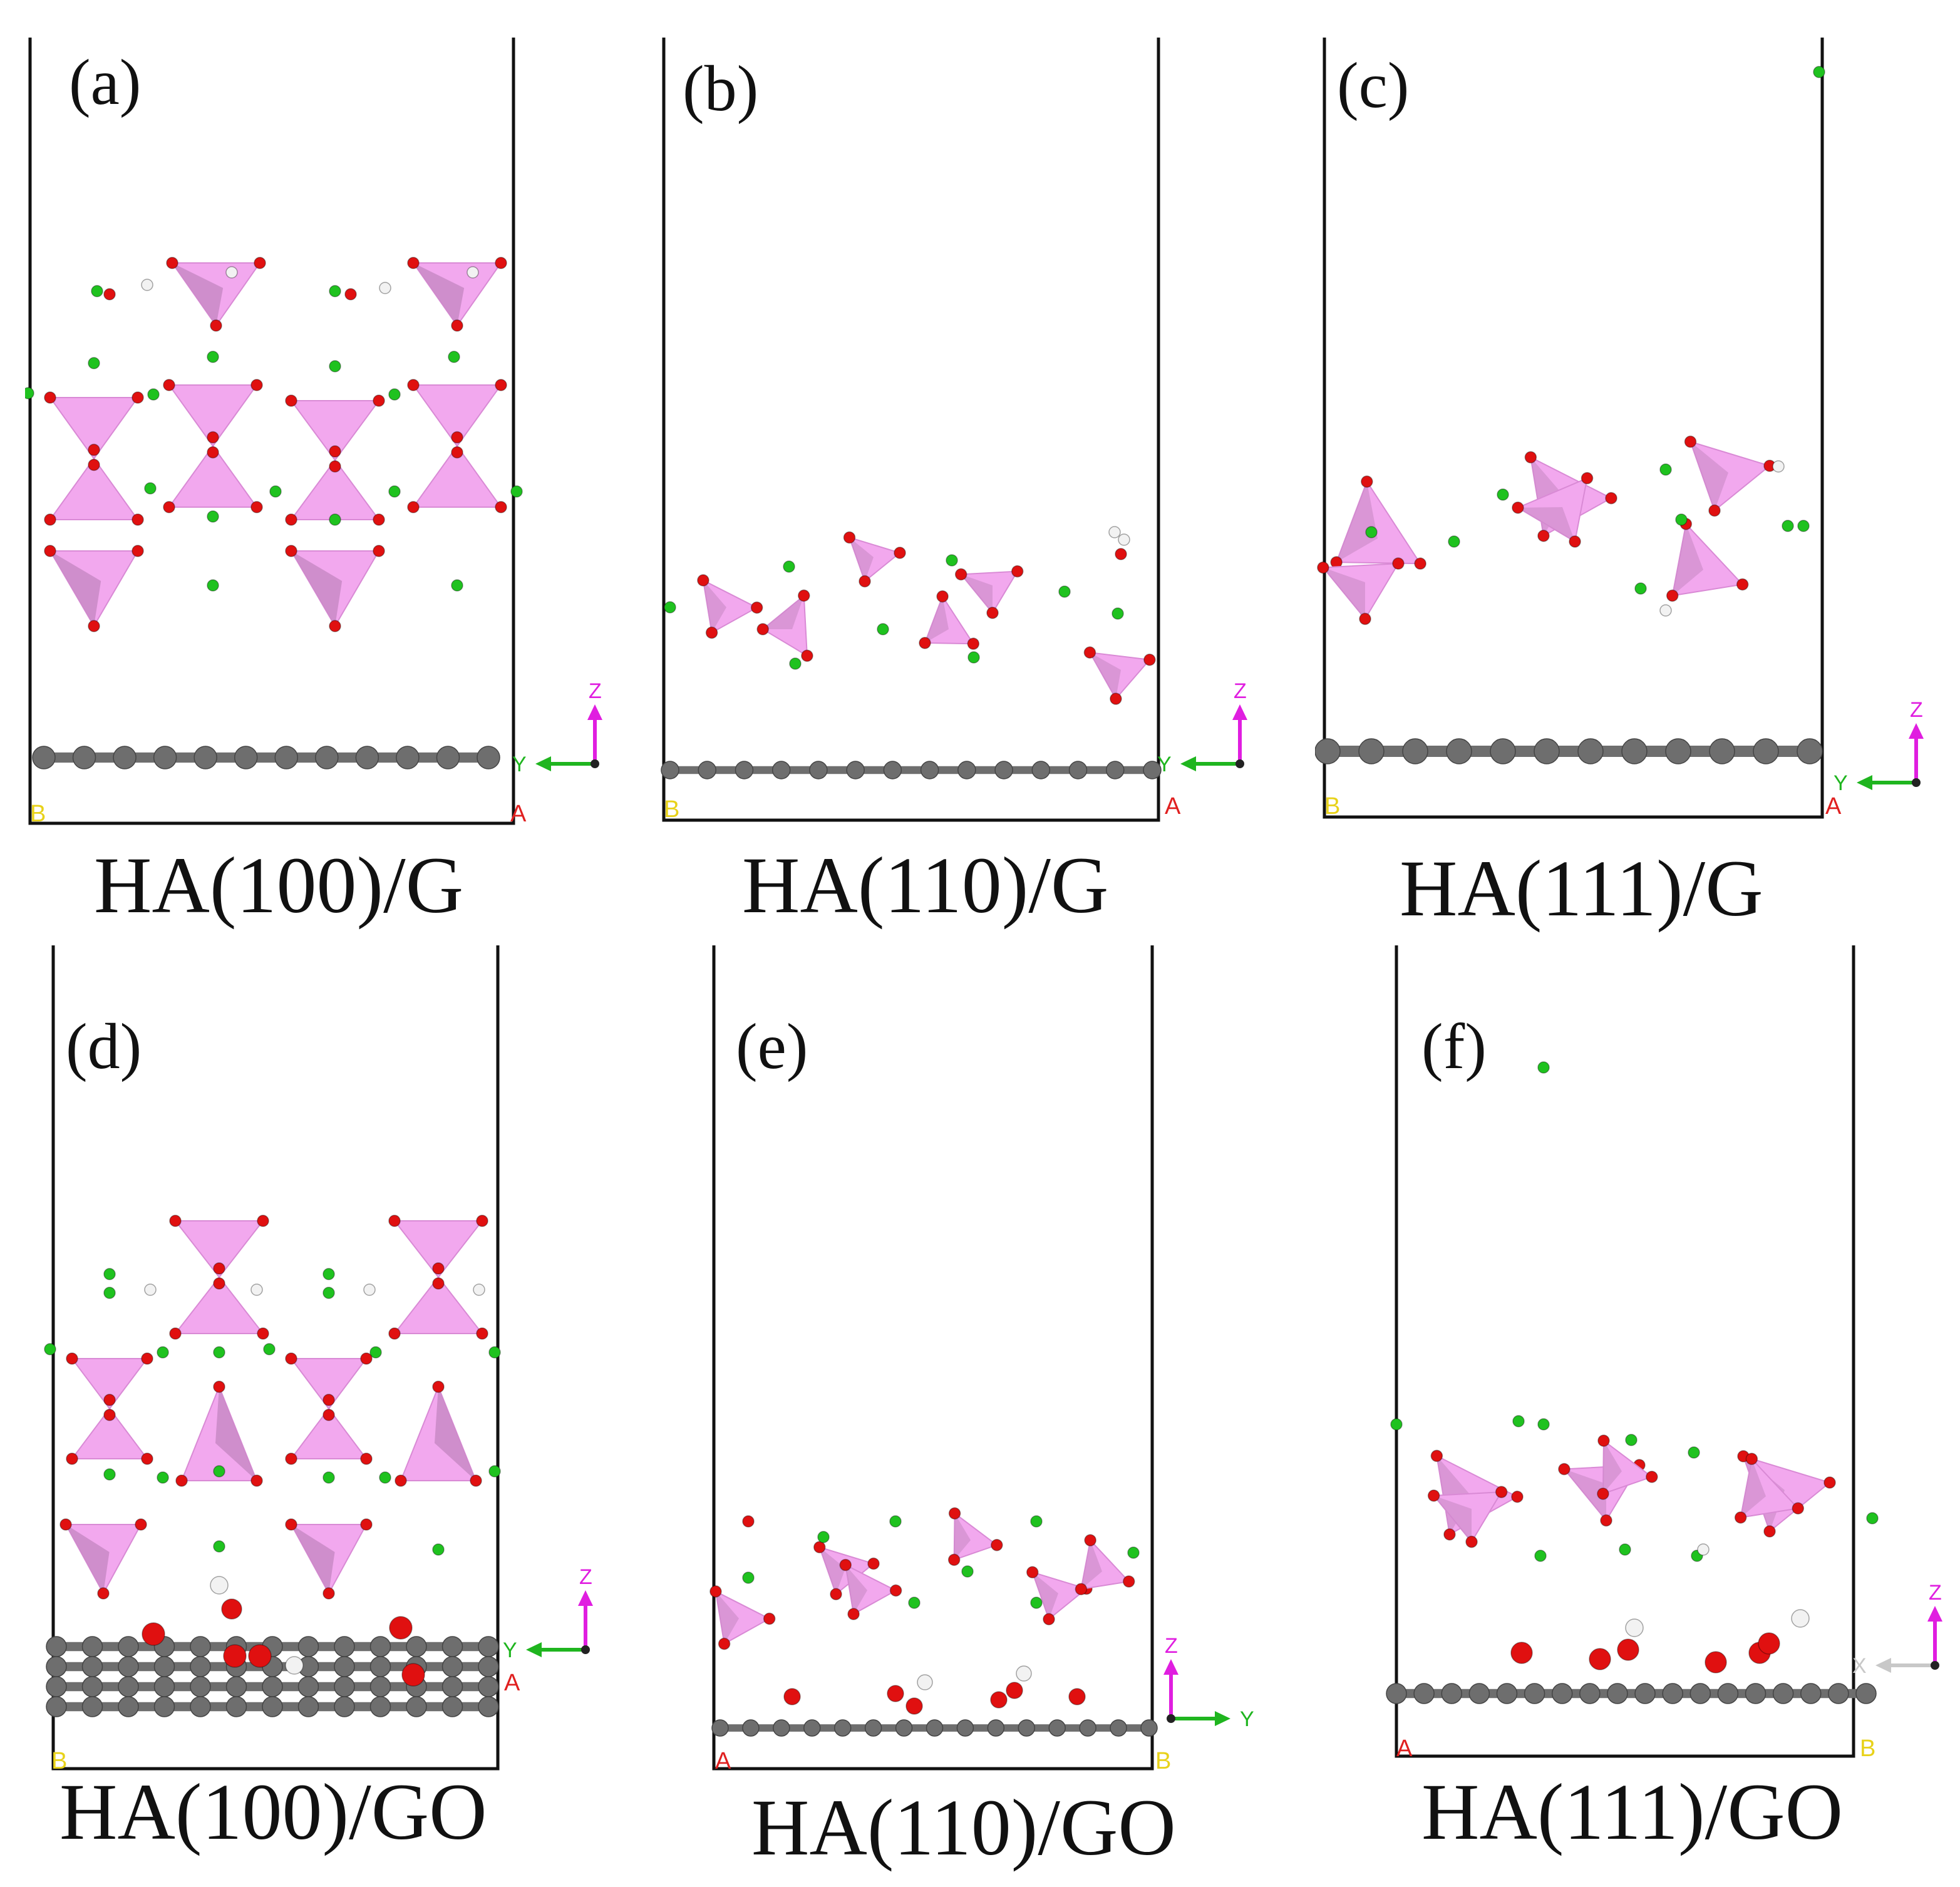 The height and width of the screenshot is (1887, 1960). I want to click on panel-a-caption: HA(100)/G, so click(279, 885).